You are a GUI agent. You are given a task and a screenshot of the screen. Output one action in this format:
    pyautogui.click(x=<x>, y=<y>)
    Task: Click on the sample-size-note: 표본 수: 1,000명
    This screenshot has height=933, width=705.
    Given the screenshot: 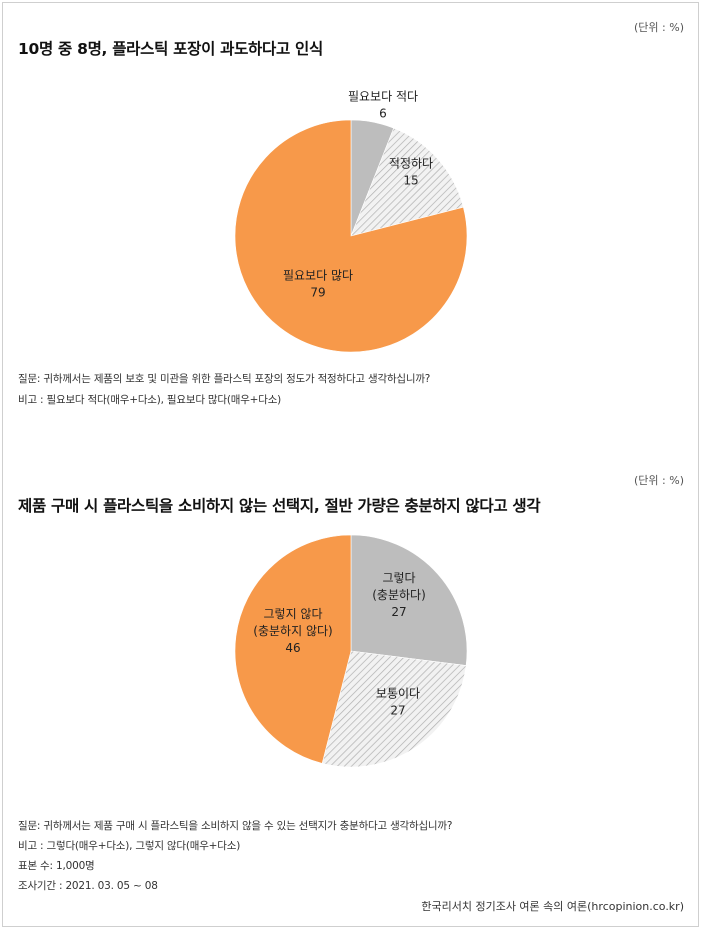 What is the action you would take?
    pyautogui.click(x=56, y=866)
    